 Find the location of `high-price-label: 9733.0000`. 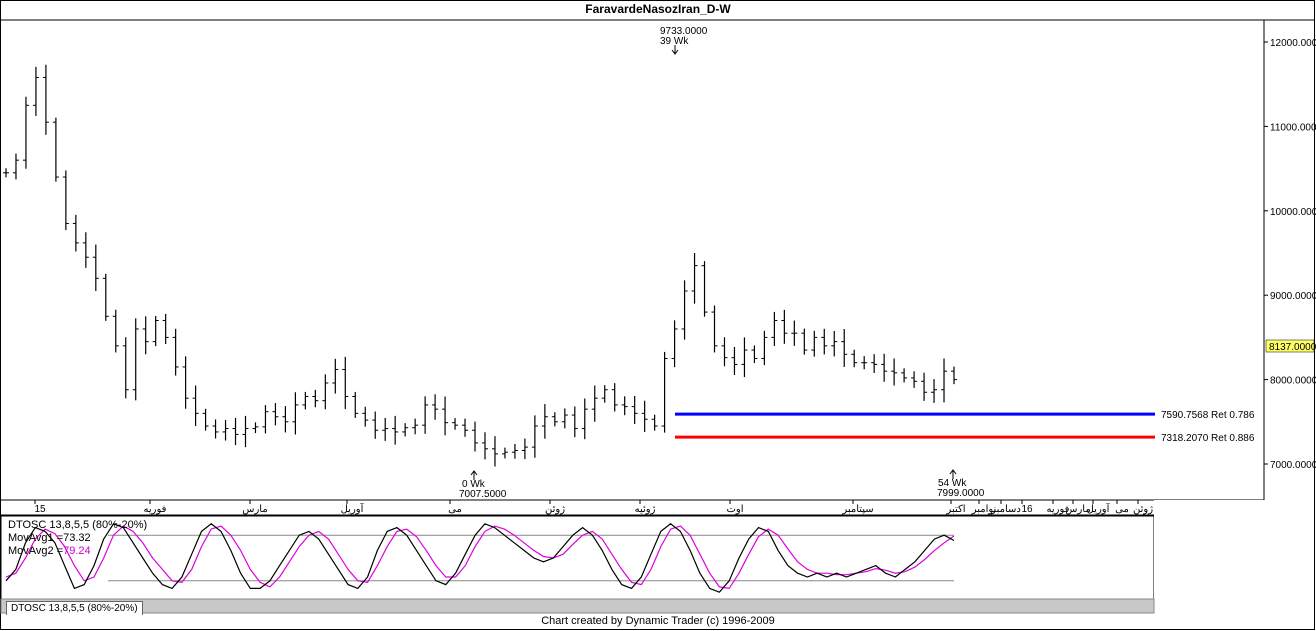

high-price-label: 9733.0000 is located at coordinates (684, 31).